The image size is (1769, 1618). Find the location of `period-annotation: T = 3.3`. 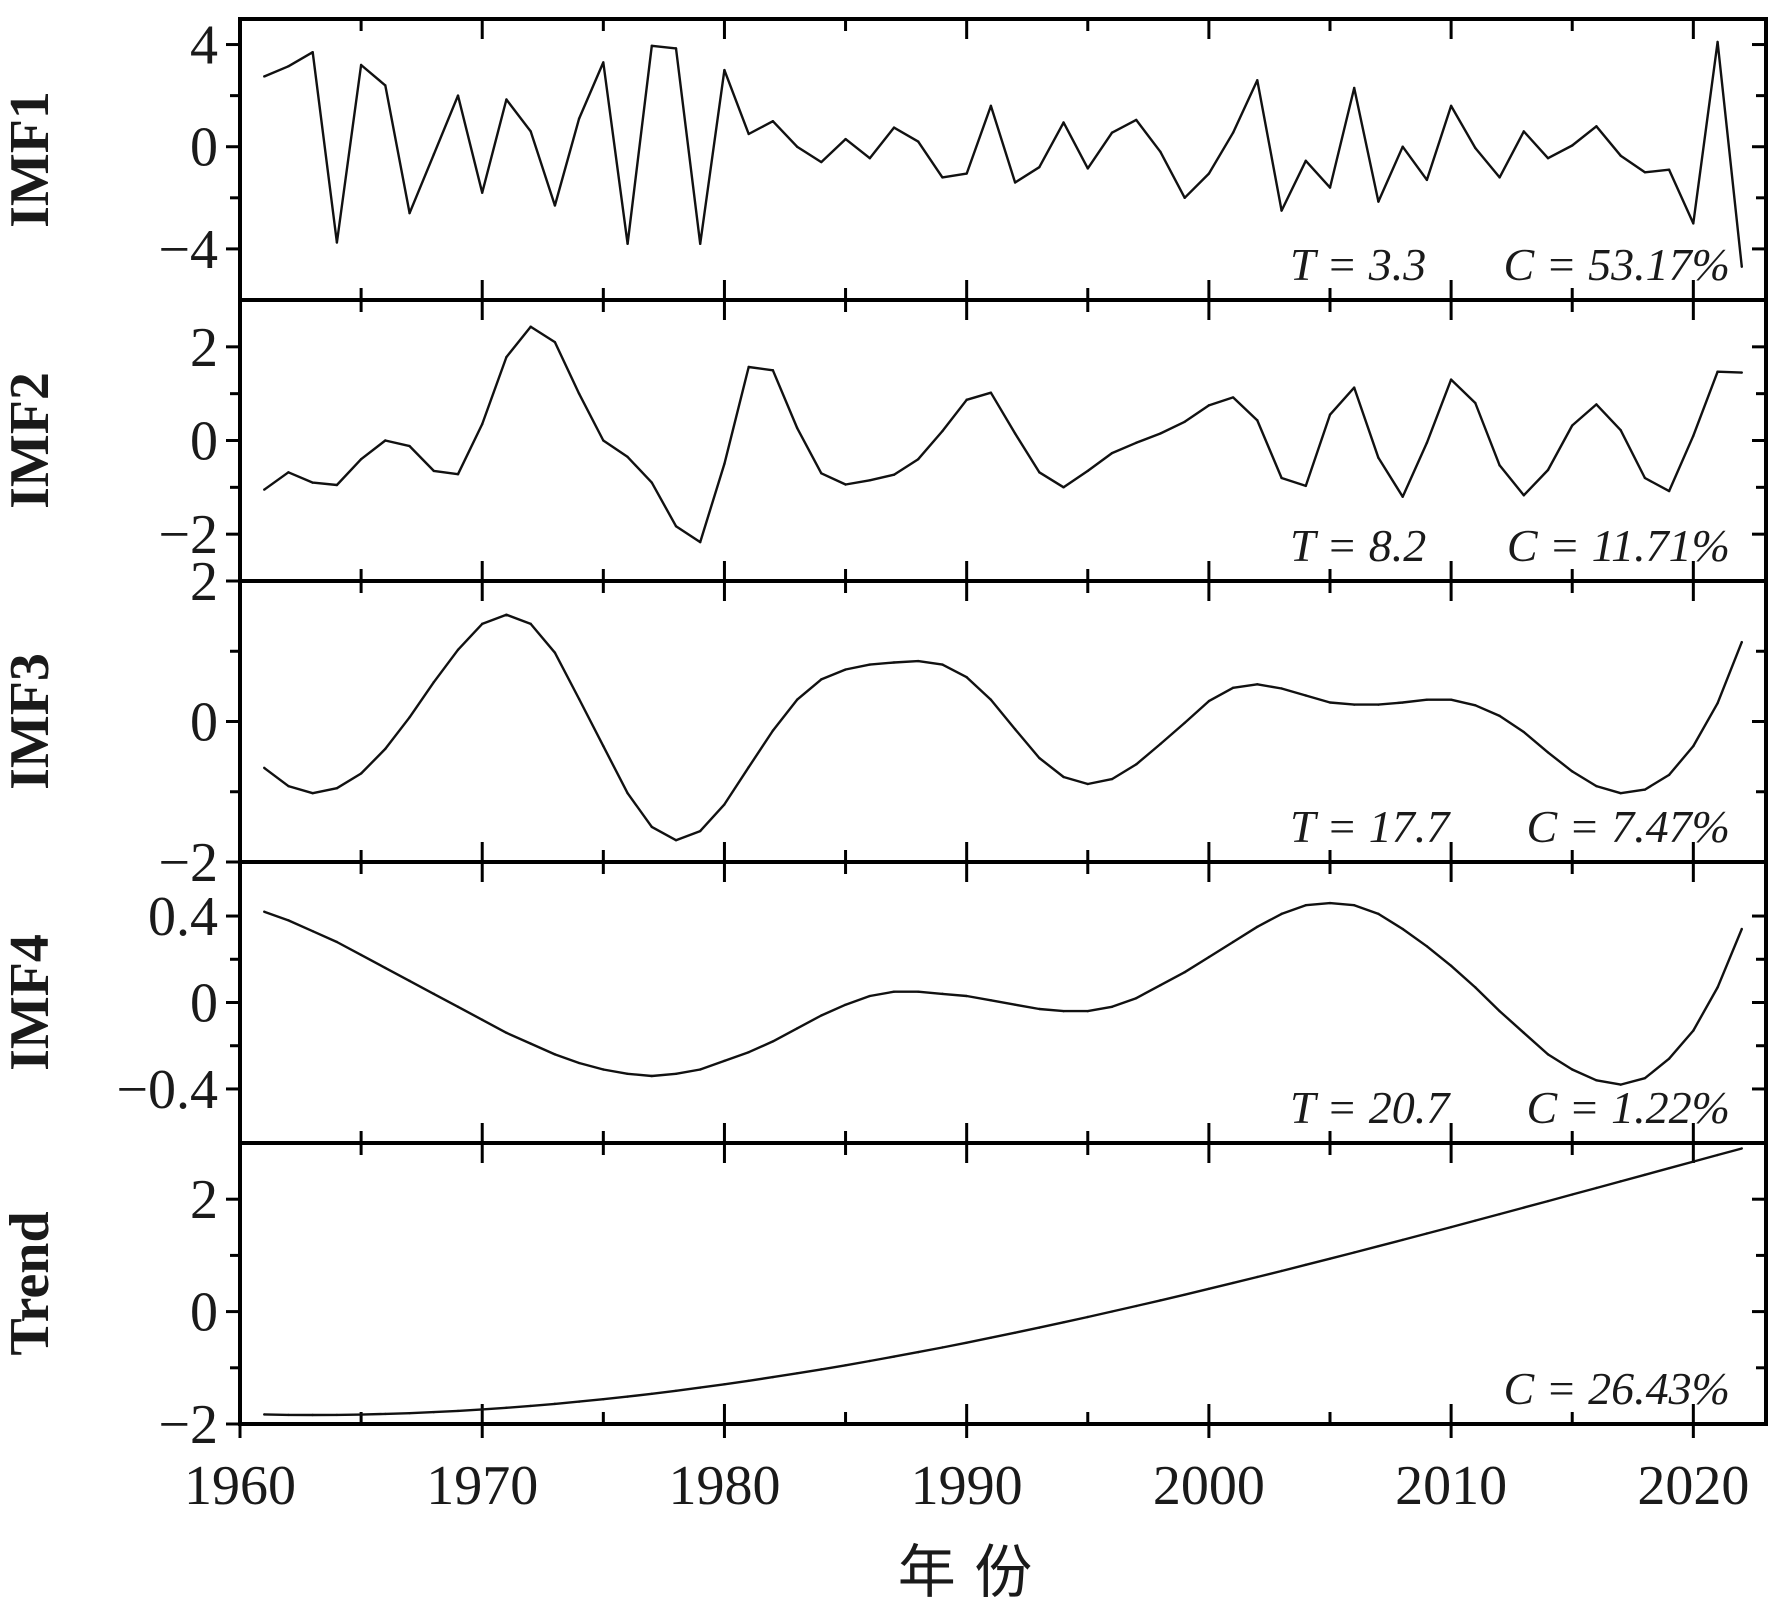

period-annotation: T = 3.3 is located at coordinates (1358, 264).